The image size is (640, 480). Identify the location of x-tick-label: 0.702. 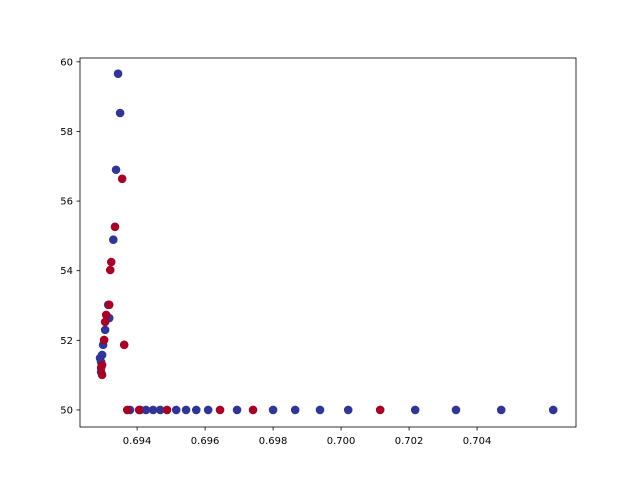
(409, 441).